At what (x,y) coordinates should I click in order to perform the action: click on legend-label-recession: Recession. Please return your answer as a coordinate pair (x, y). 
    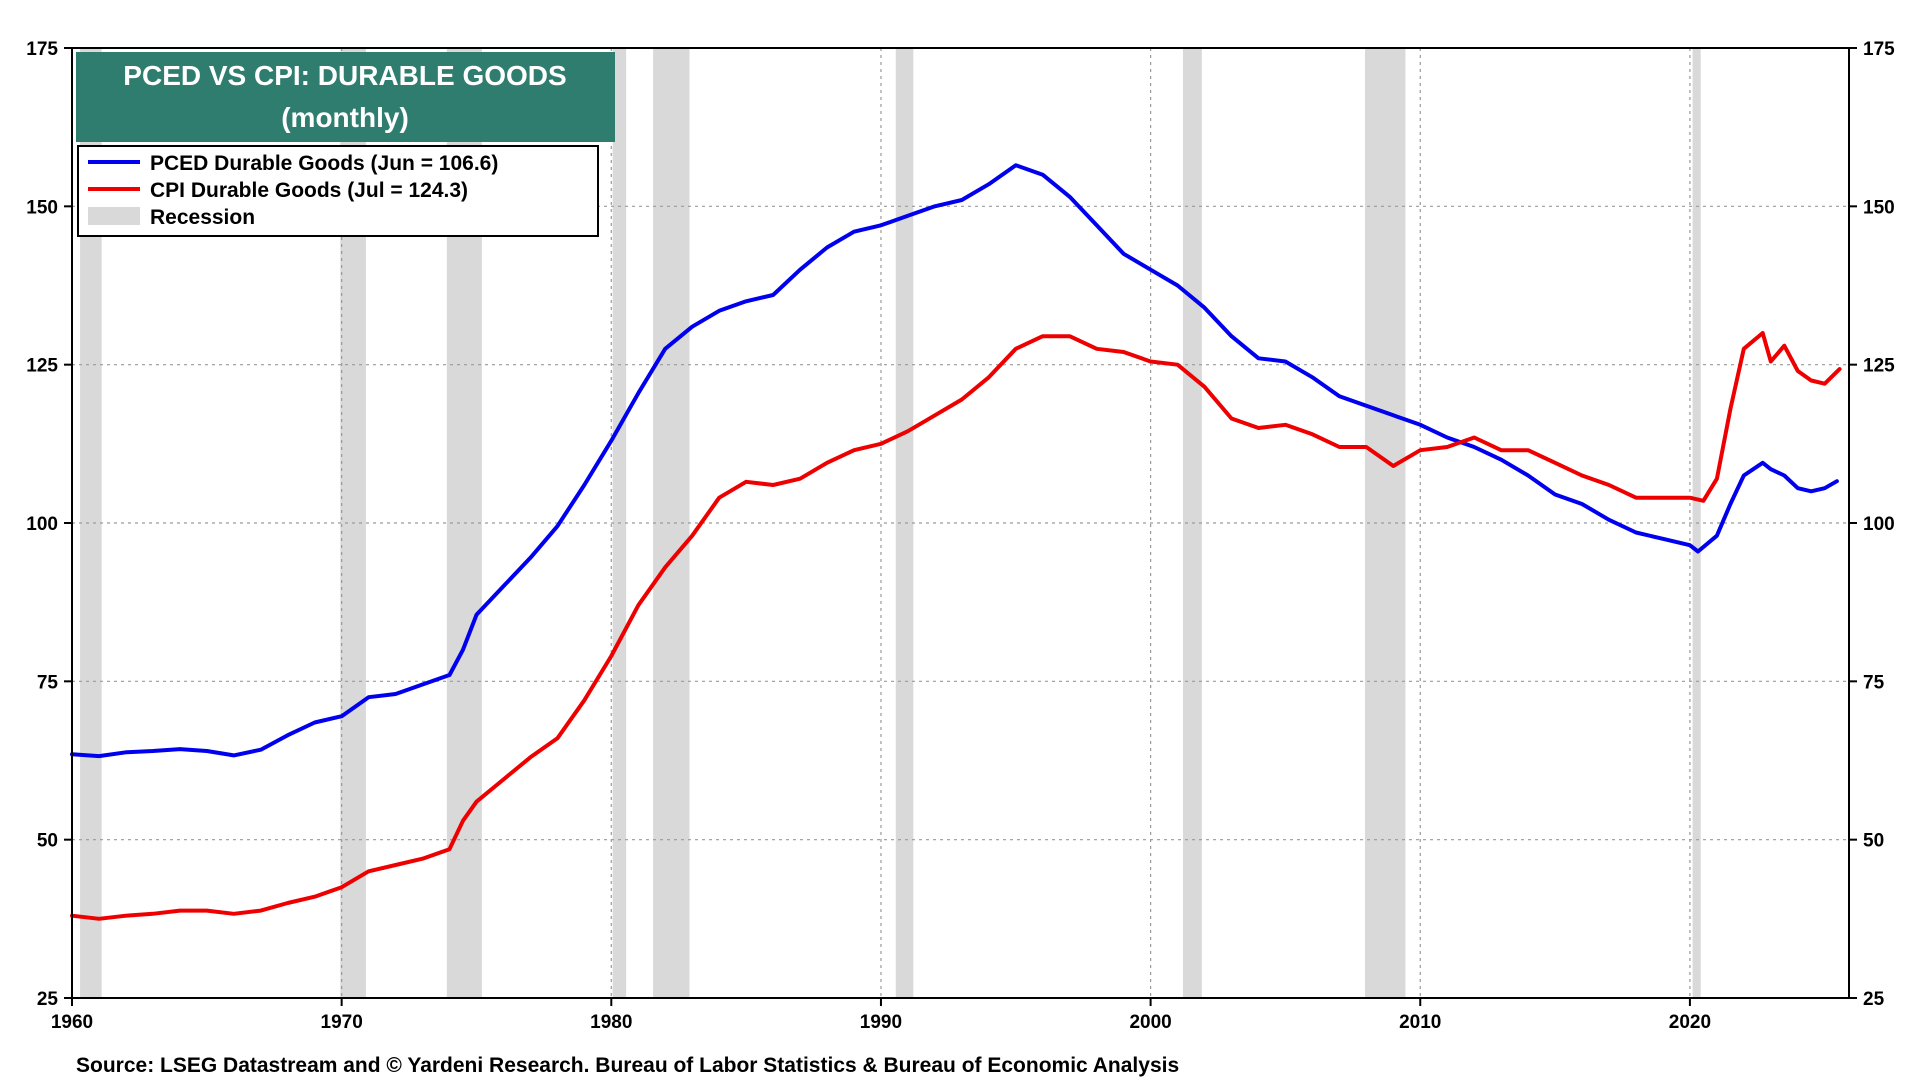
    Looking at the image, I should click on (202, 217).